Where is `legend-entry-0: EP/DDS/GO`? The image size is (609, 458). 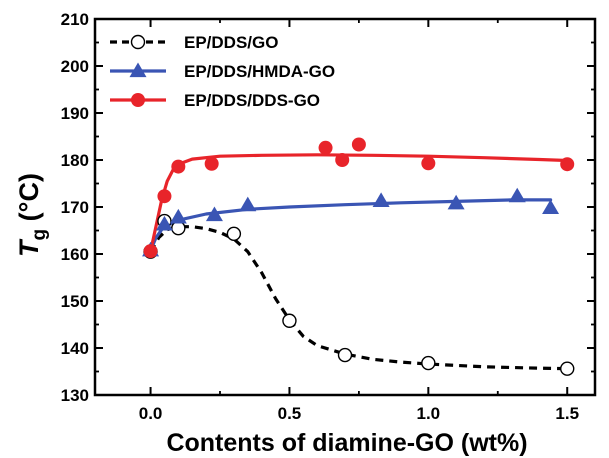
legend-entry-0: EP/DDS/GO is located at coordinates (231, 42).